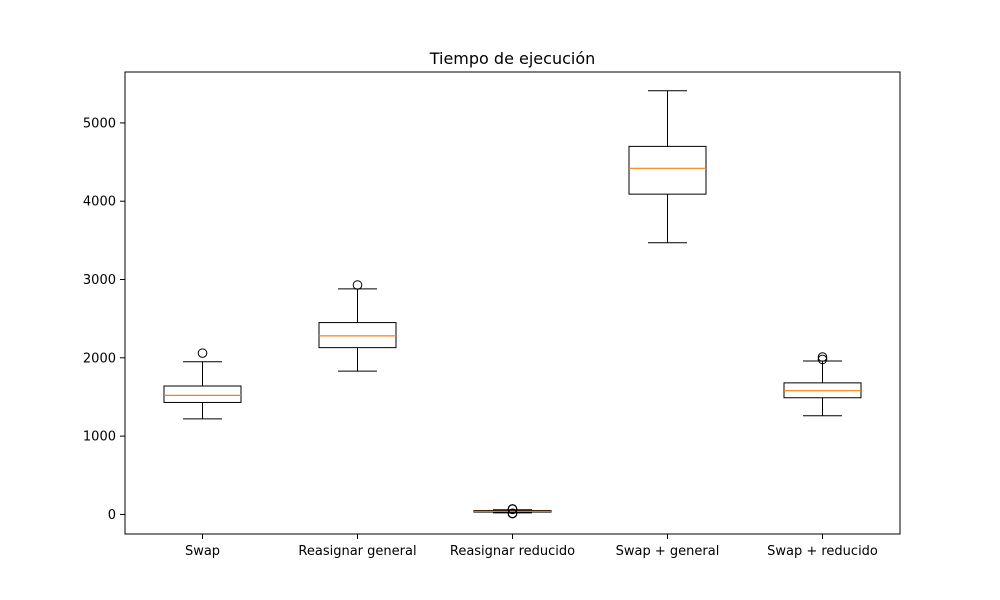  I want to click on y-tick-label: 4000, so click(99, 202).